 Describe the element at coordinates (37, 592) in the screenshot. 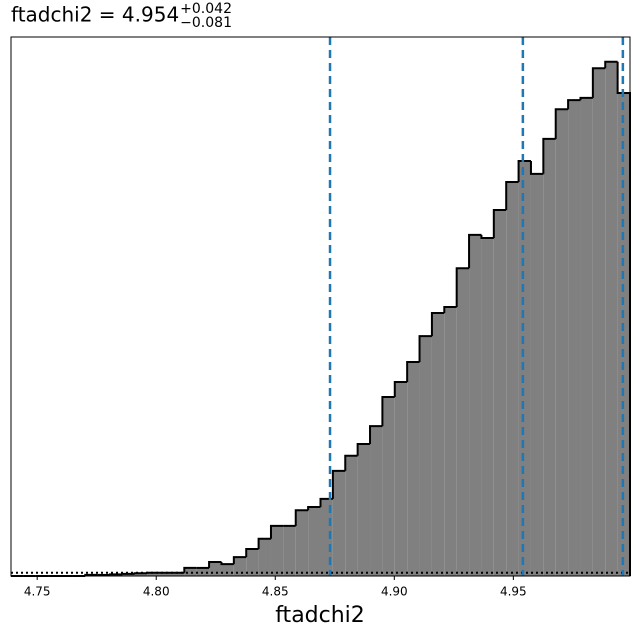

I see `x-tick-label: 4.75` at that location.